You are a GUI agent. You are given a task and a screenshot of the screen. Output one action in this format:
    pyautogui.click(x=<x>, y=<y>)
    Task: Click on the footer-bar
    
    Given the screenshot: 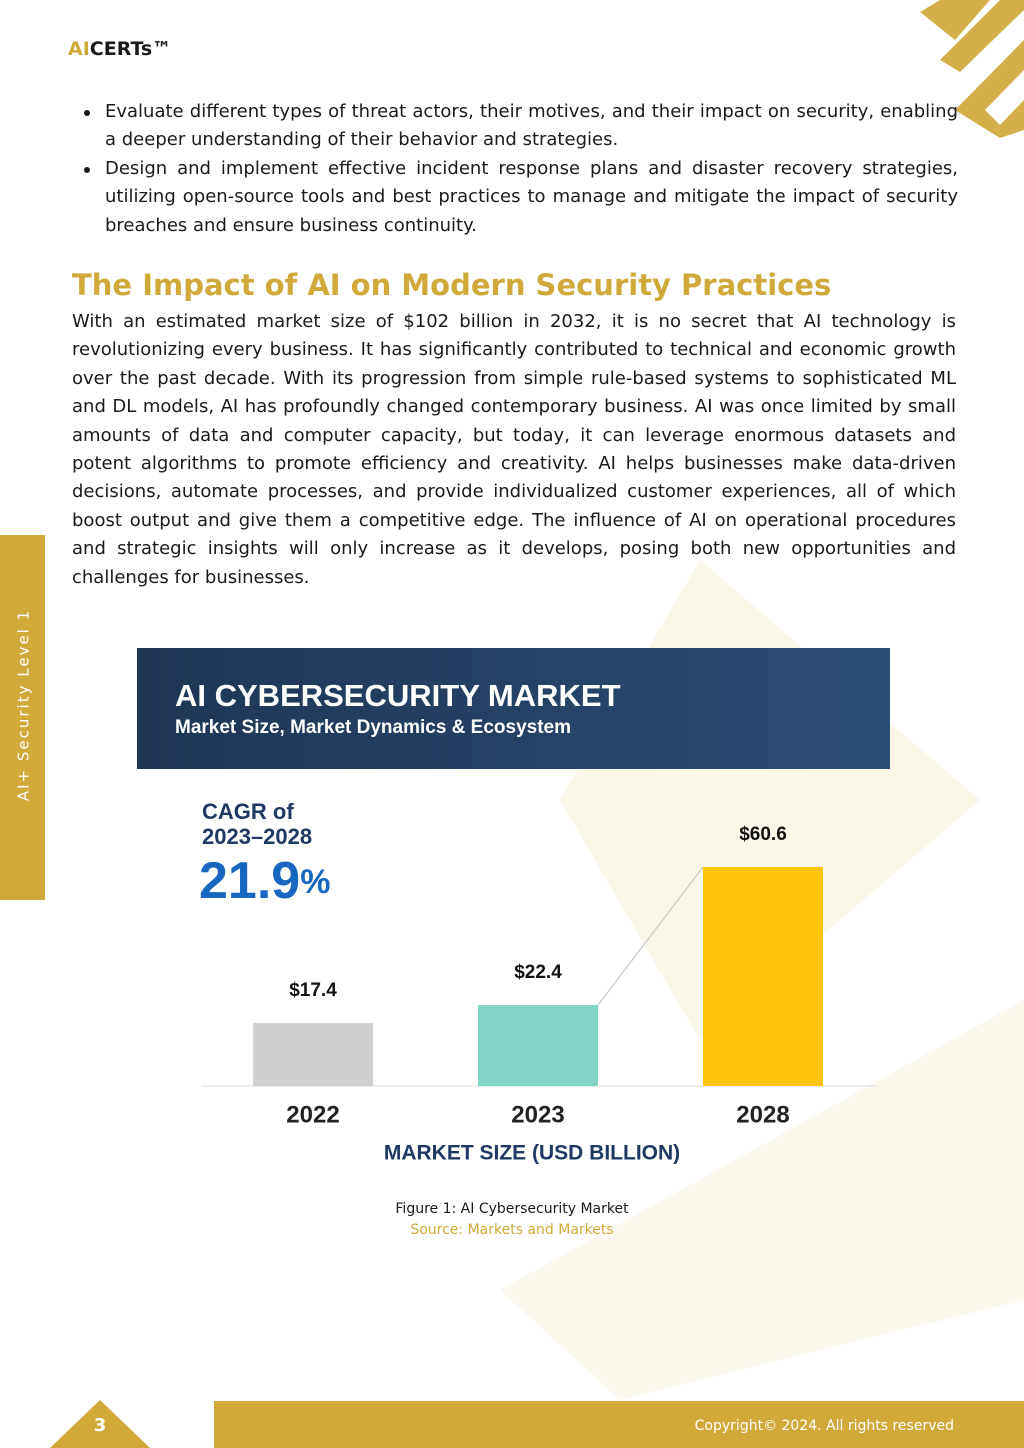 What is the action you would take?
    pyautogui.click(x=619, y=1424)
    